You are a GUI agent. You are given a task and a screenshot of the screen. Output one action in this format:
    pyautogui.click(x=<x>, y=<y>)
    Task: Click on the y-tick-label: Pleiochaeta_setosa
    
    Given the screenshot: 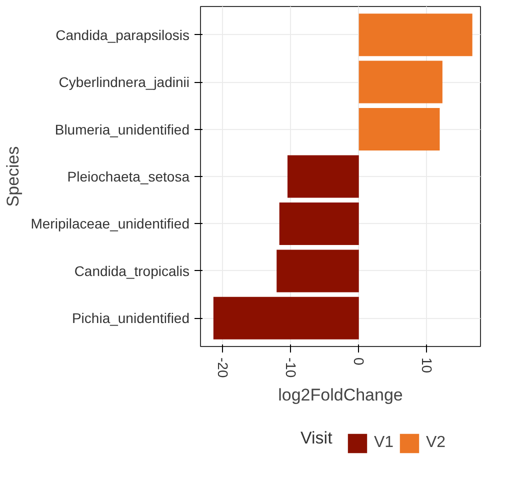 What is the action you would take?
    pyautogui.click(x=128, y=176)
    